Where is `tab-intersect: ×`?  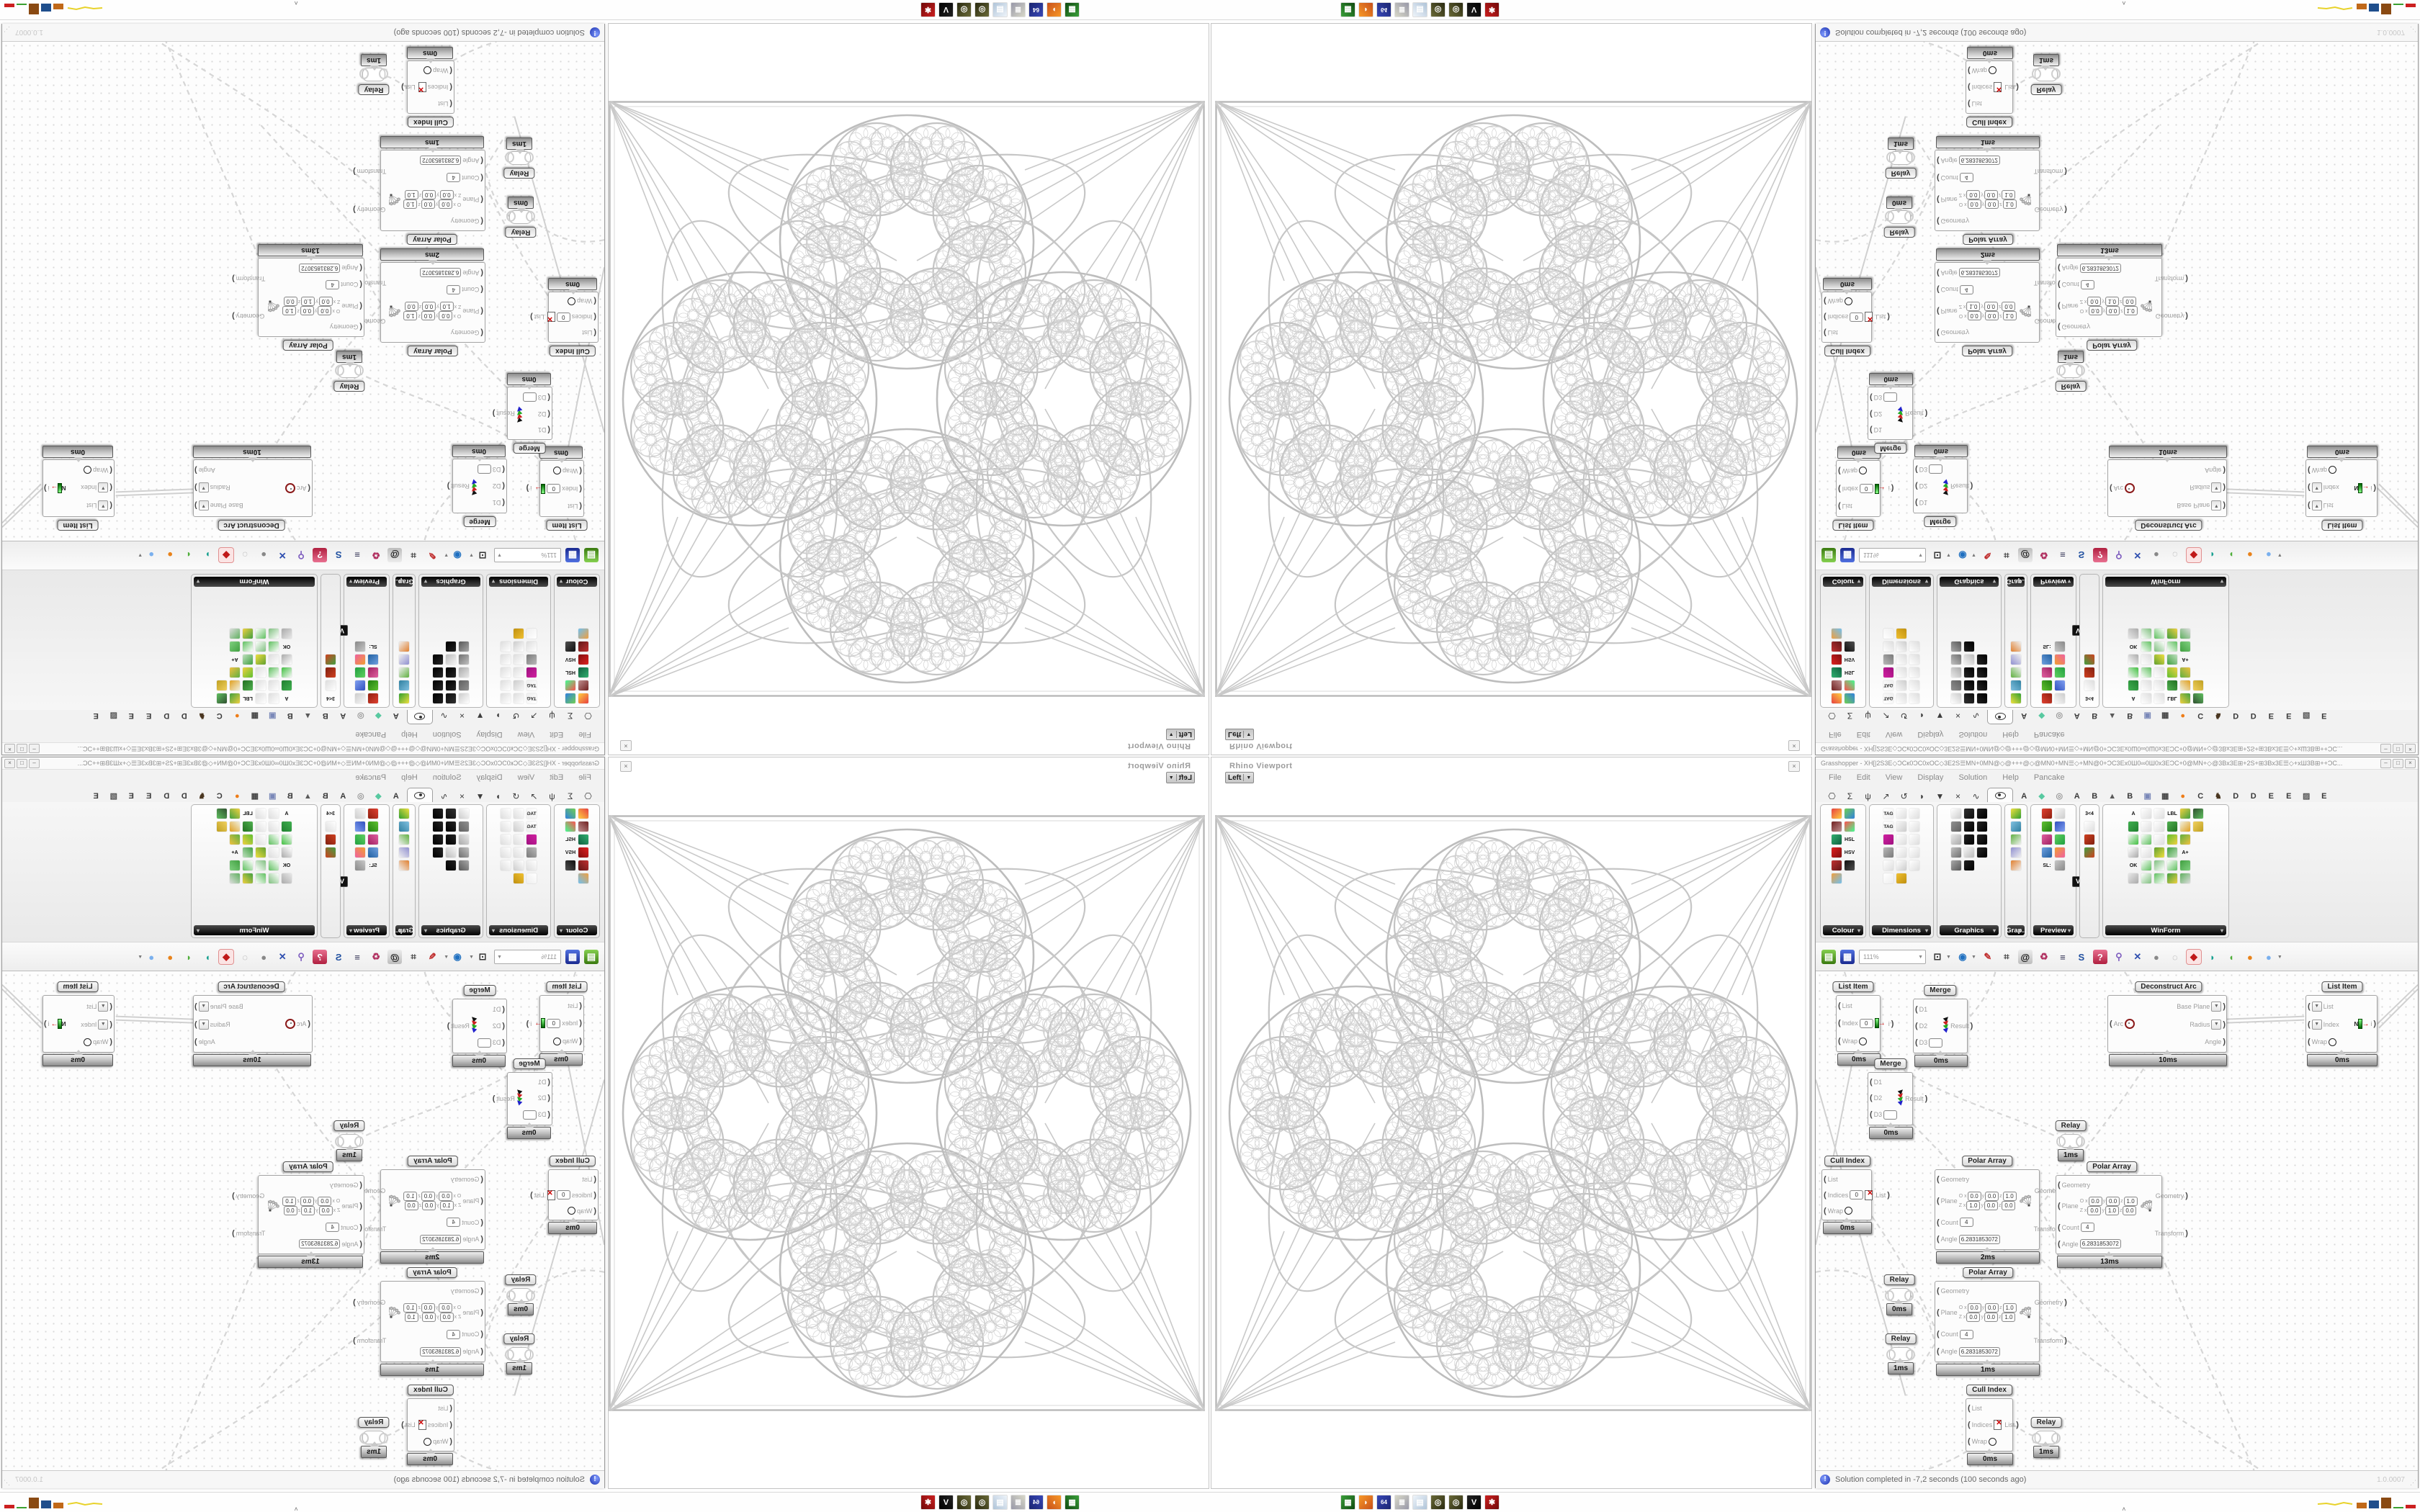
tab-intersect: × is located at coordinates (462, 796).